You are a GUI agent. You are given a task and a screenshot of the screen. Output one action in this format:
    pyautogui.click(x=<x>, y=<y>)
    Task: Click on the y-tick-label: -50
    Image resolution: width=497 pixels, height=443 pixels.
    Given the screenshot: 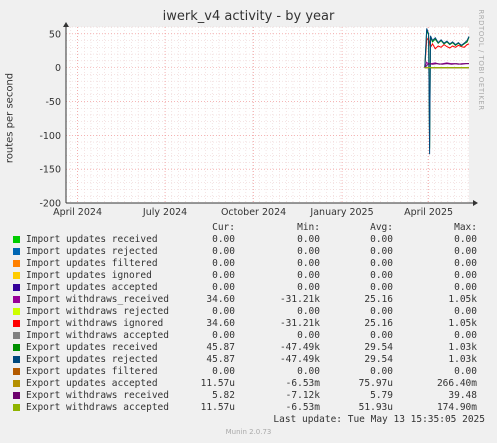 What is the action you would take?
    pyautogui.click(x=53, y=102)
    